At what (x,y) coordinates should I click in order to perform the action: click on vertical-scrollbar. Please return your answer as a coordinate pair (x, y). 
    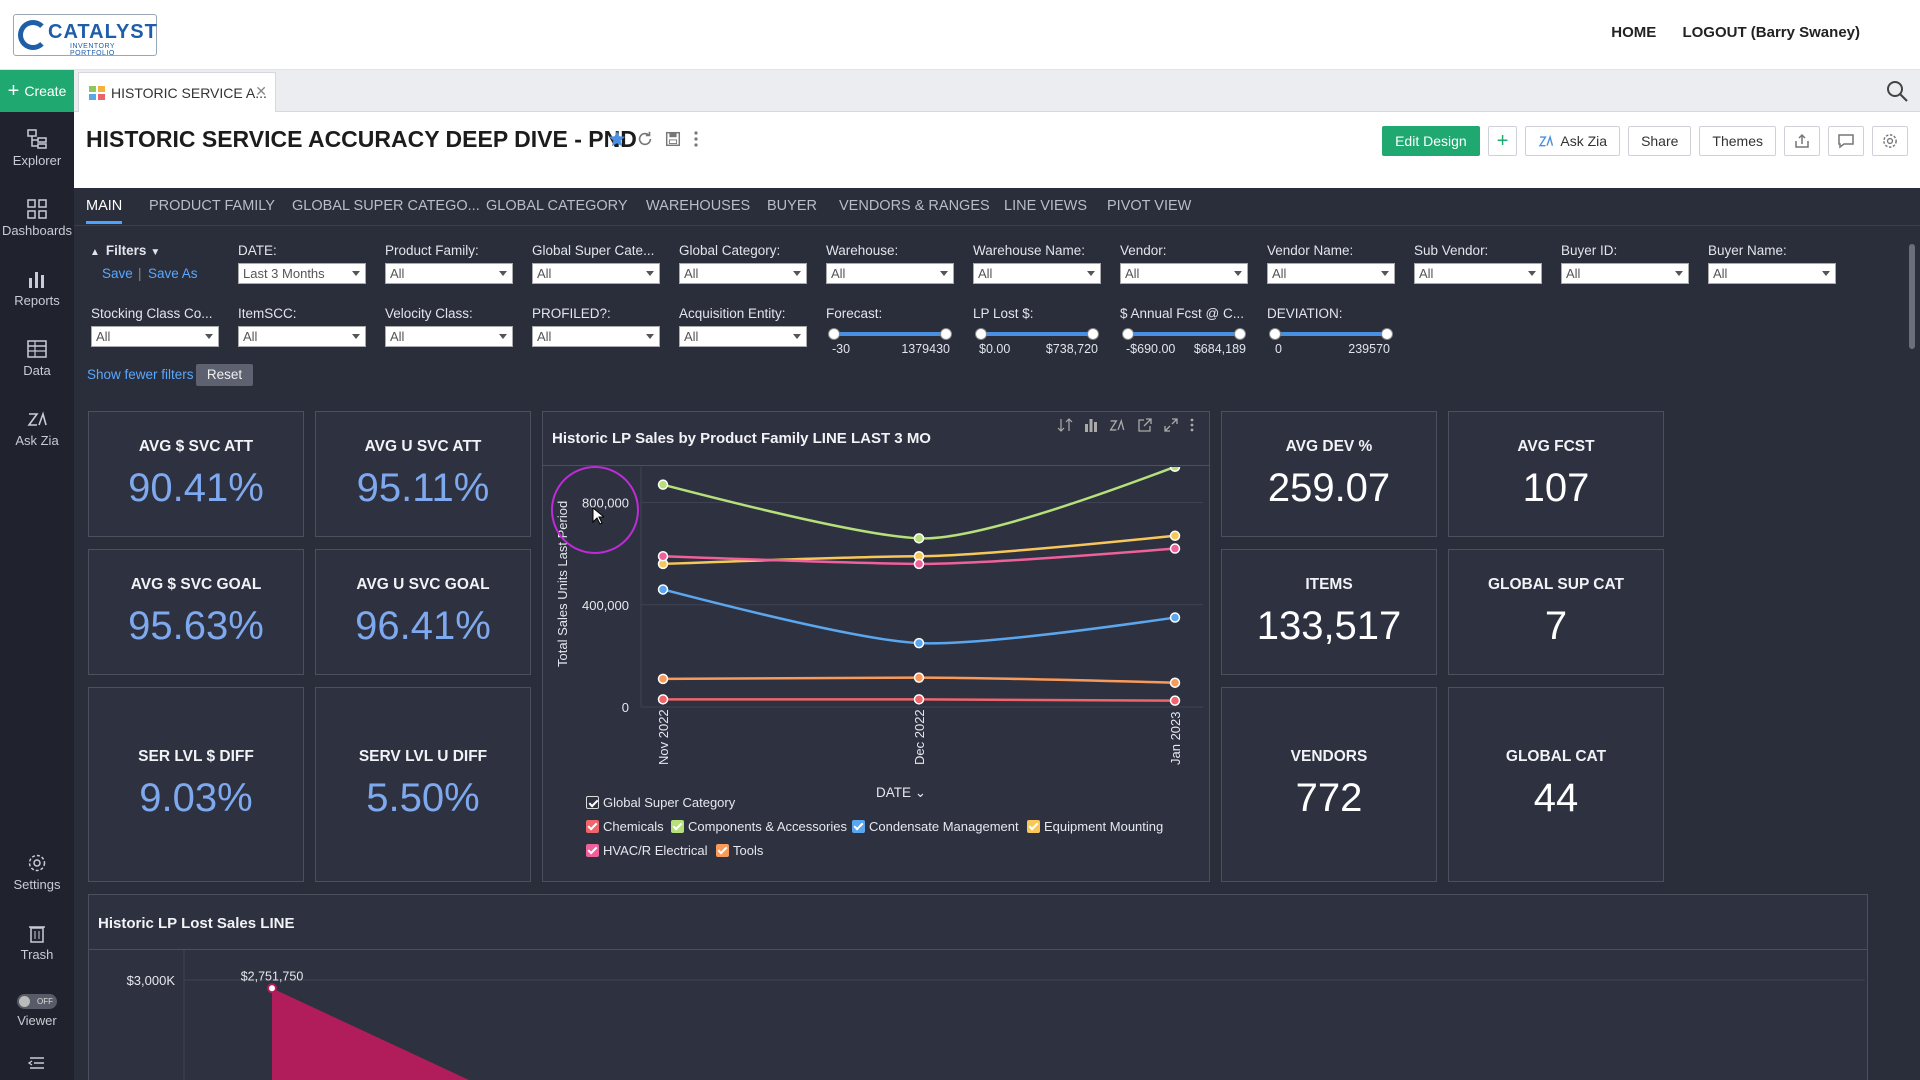
    Looking at the image, I should click on (1912, 651).